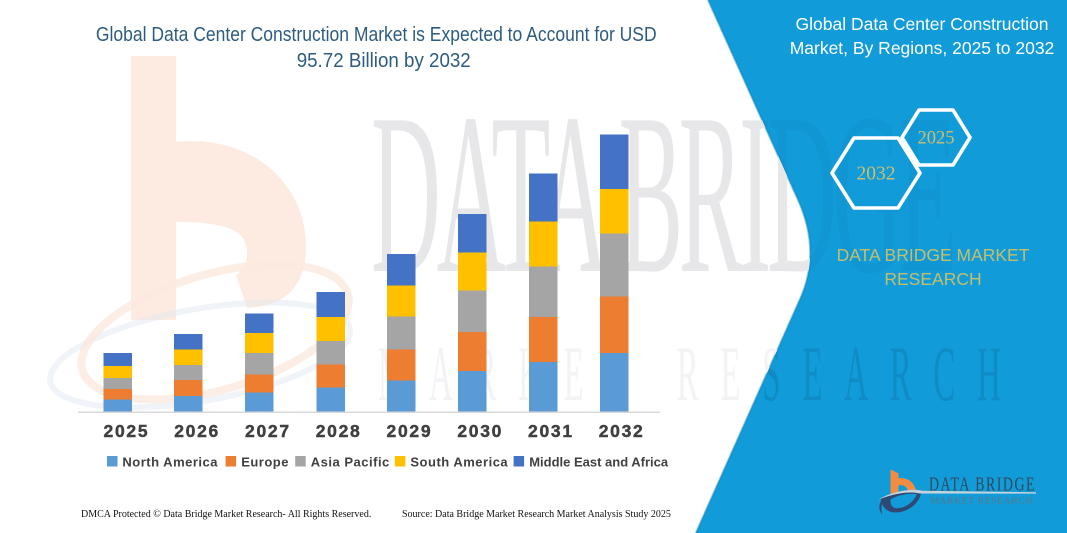  I want to click on svg-text: 2031, so click(551, 431).